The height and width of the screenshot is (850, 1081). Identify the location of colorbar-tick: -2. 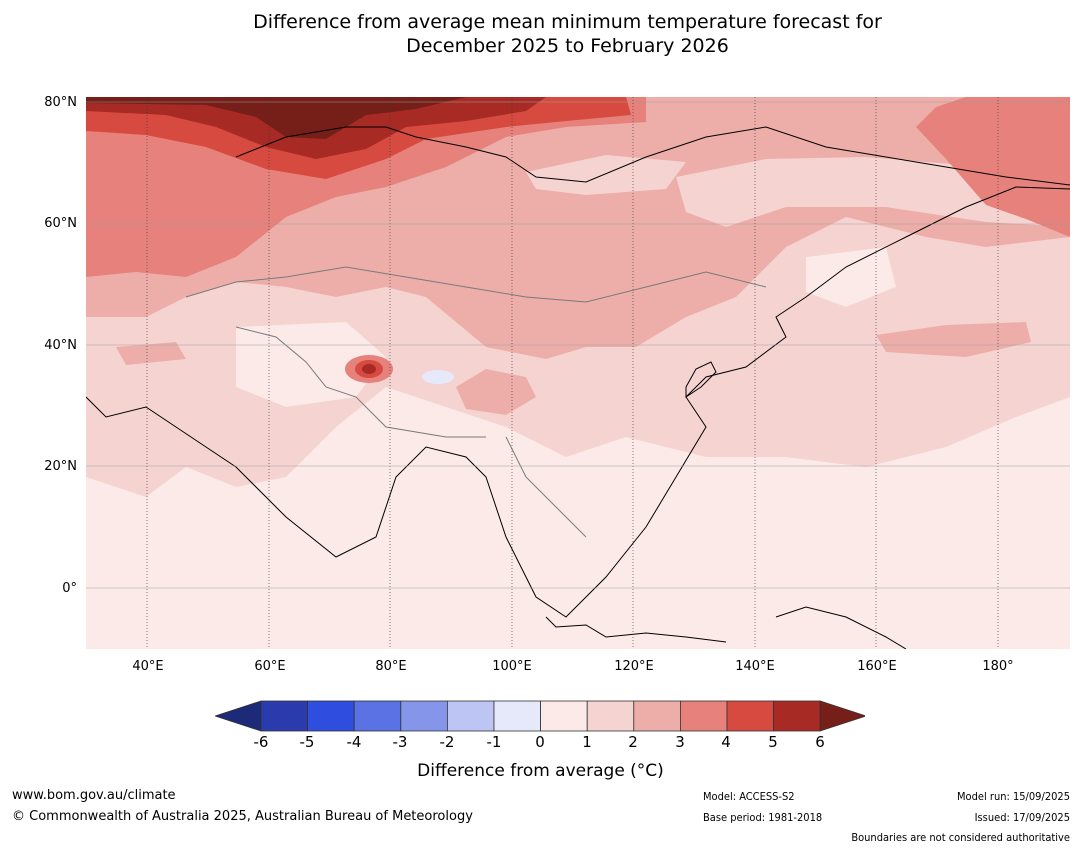
(447, 742).